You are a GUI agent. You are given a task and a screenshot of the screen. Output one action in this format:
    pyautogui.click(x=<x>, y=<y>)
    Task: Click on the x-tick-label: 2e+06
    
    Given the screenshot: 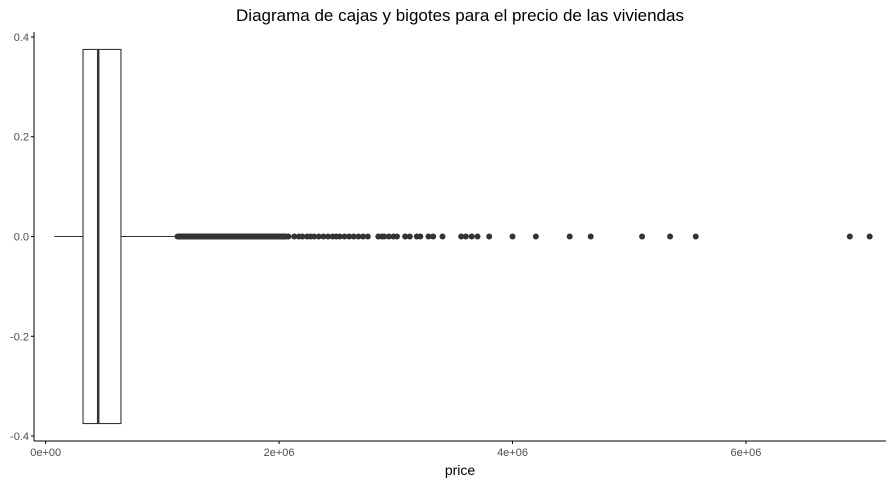 What is the action you would take?
    pyautogui.click(x=279, y=453)
    